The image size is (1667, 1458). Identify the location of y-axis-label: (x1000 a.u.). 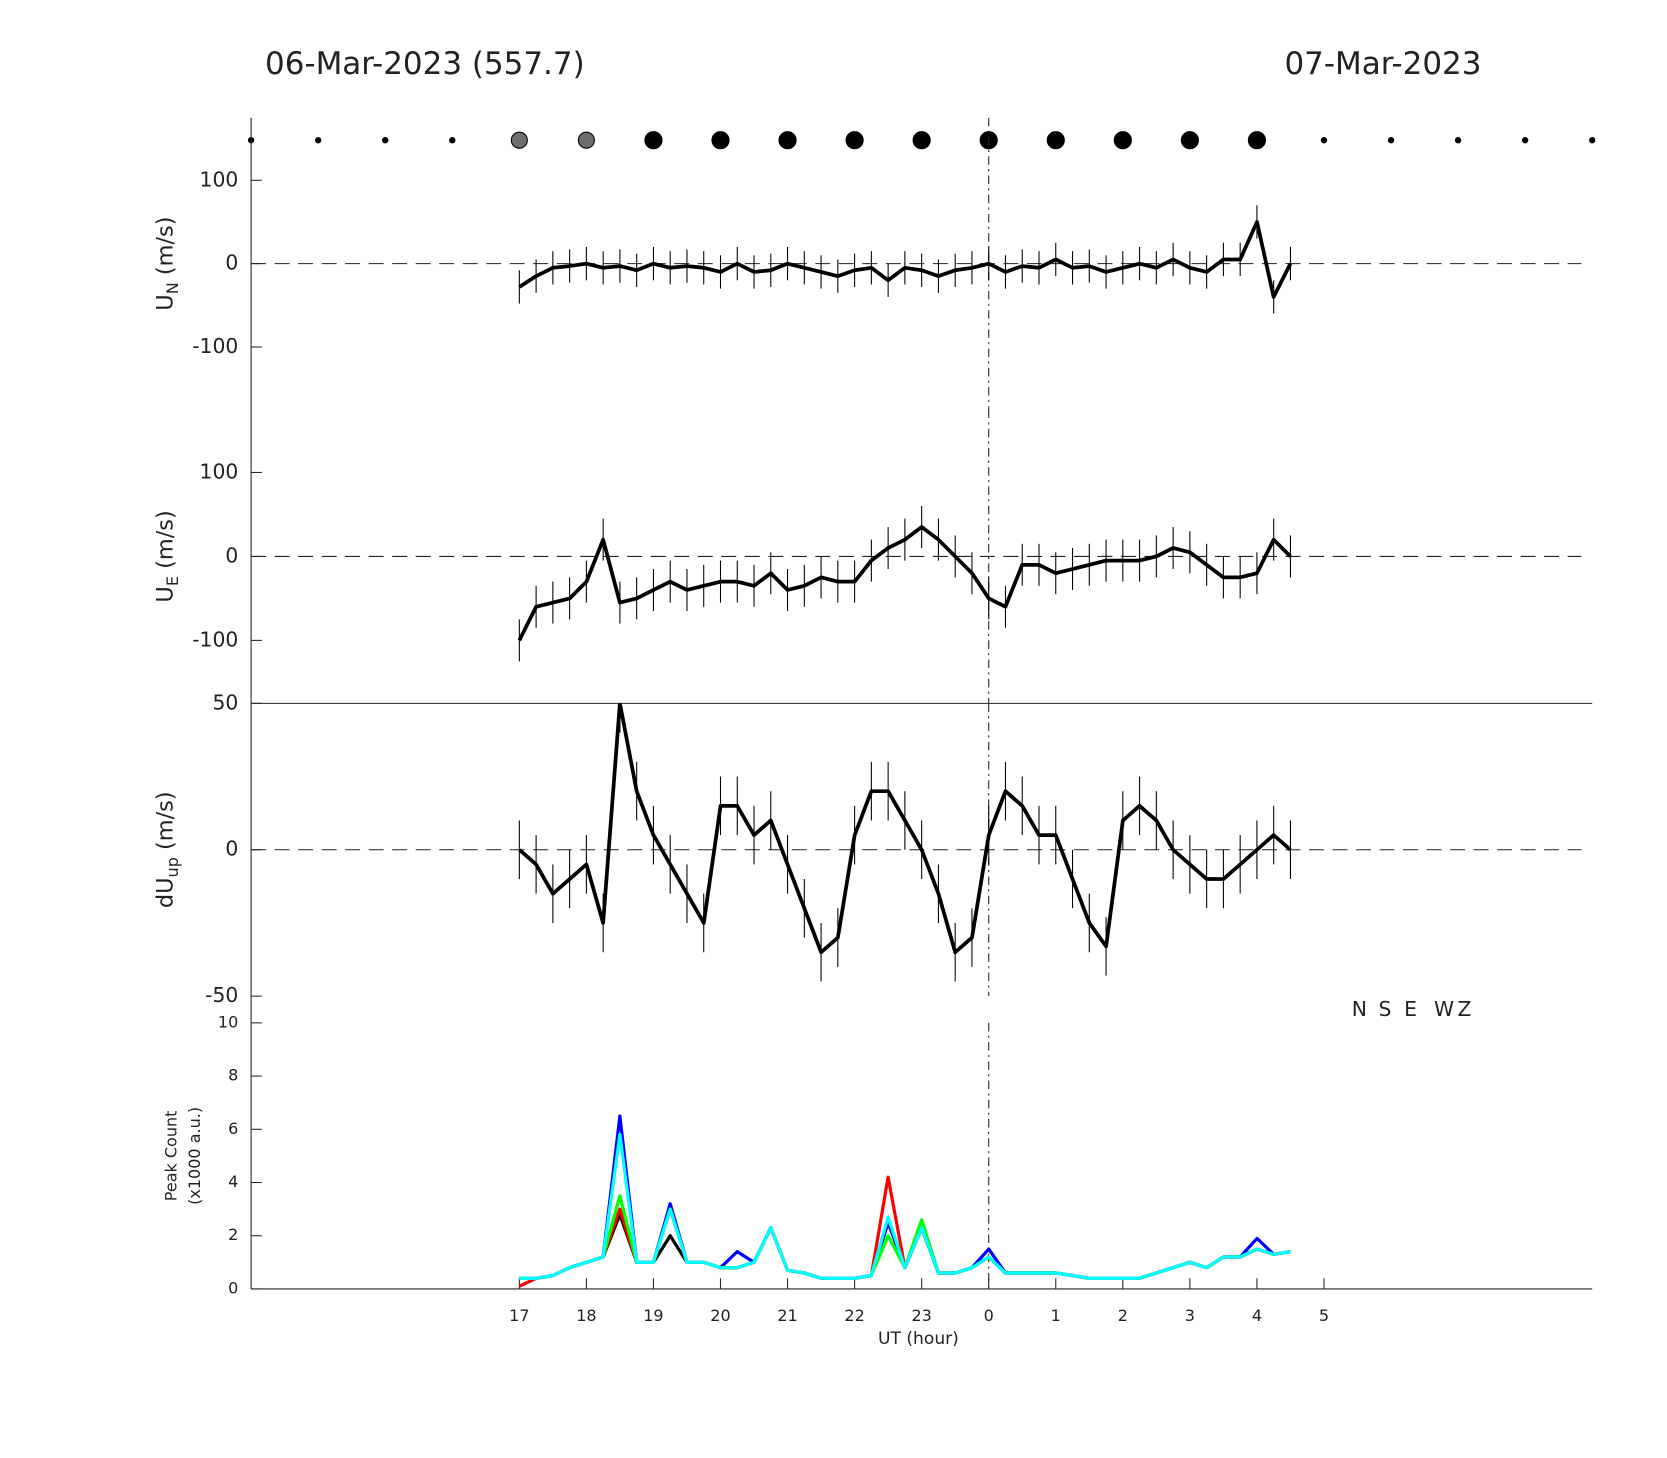
(194, 1156).